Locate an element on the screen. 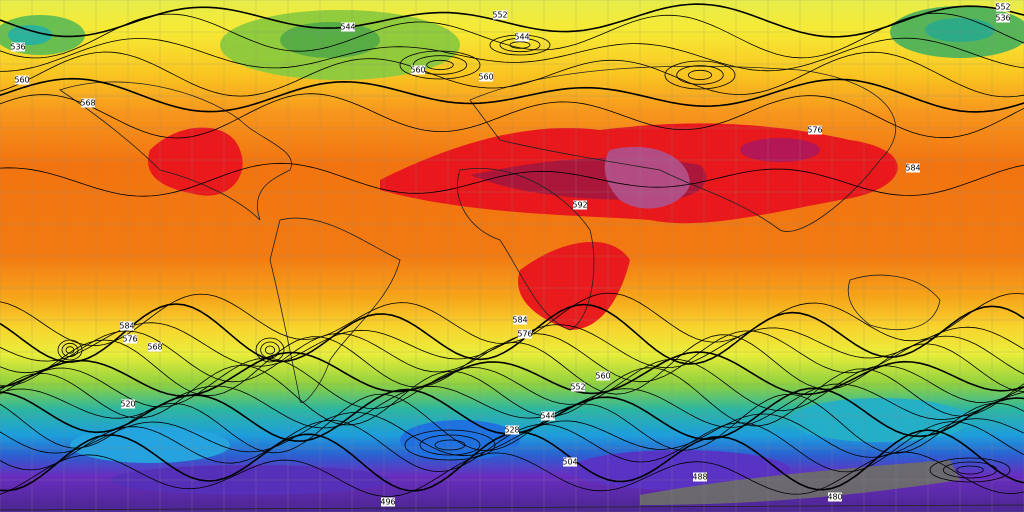  contour-label: 480 is located at coordinates (834, 497).